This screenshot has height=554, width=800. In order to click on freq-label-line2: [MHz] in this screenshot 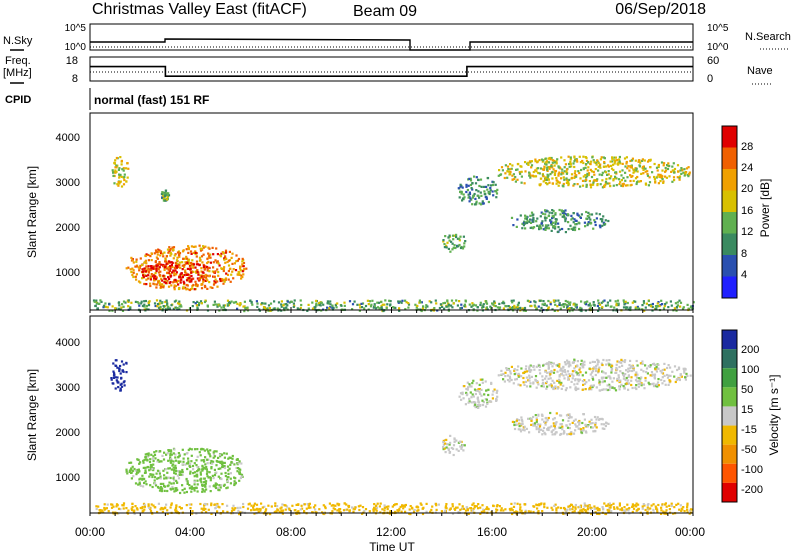, I will do `click(17, 73)`.